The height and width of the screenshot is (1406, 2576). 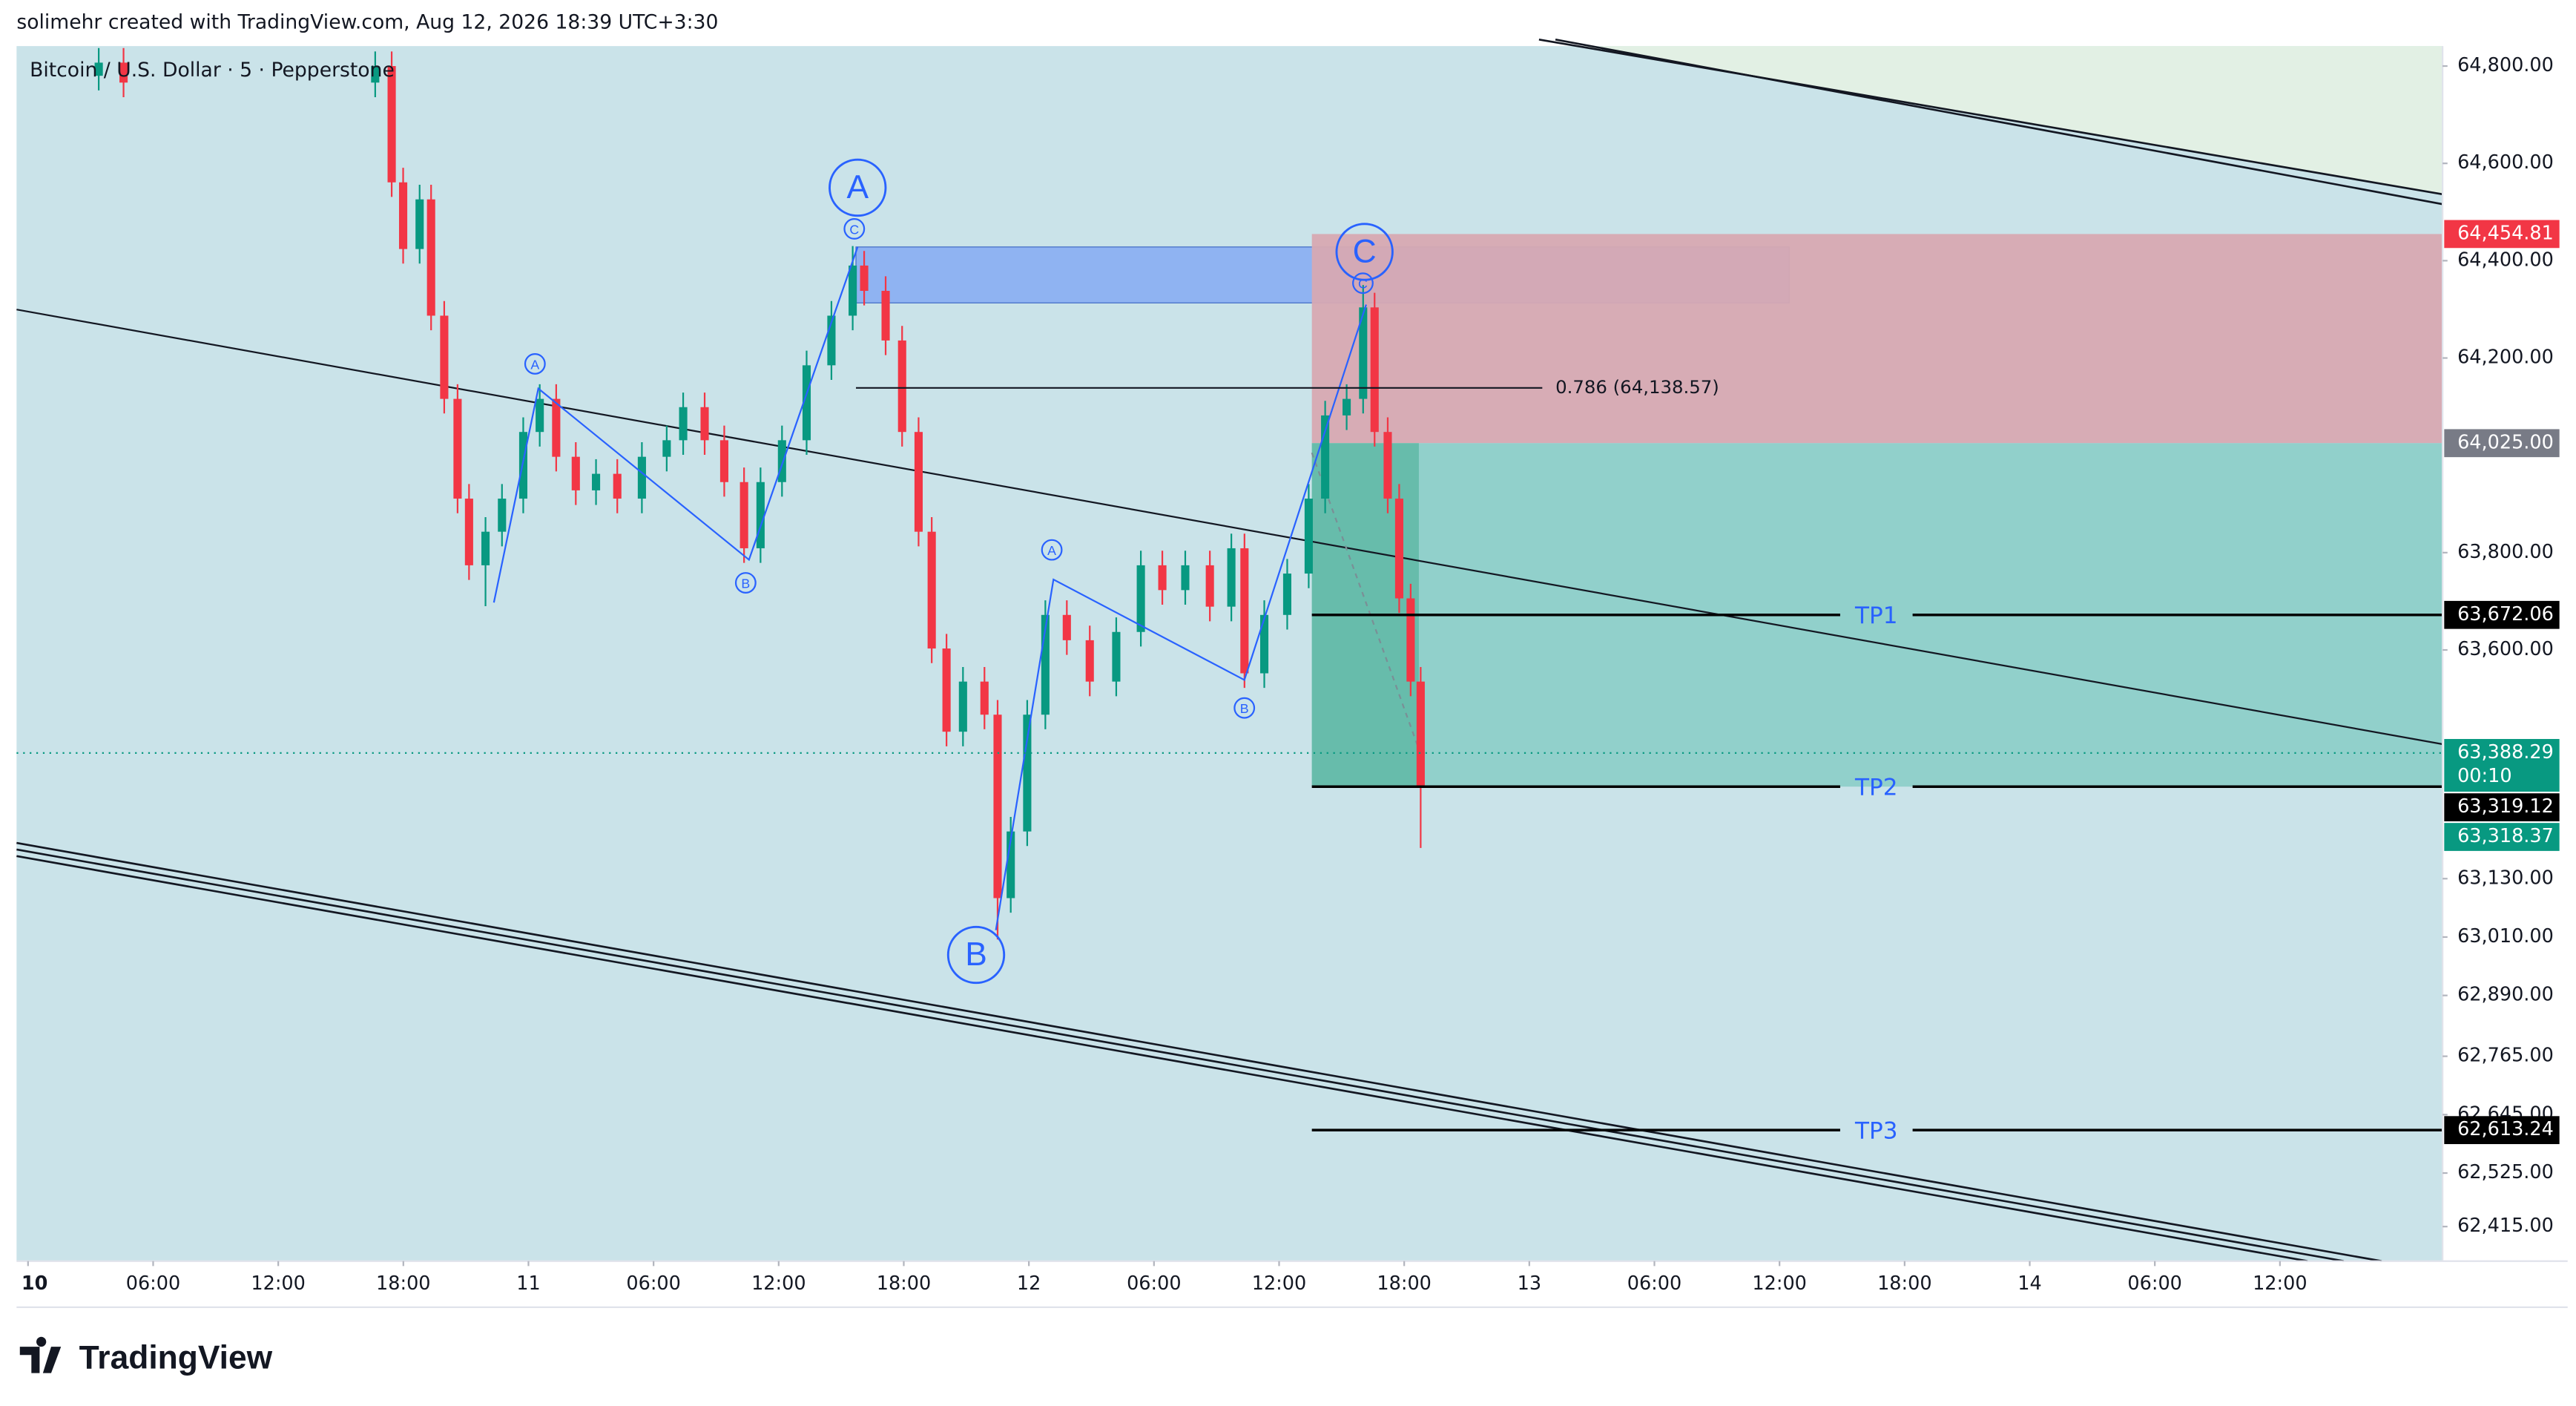 I want to click on price-tag-label: 63,319.12, so click(x=2506, y=806).